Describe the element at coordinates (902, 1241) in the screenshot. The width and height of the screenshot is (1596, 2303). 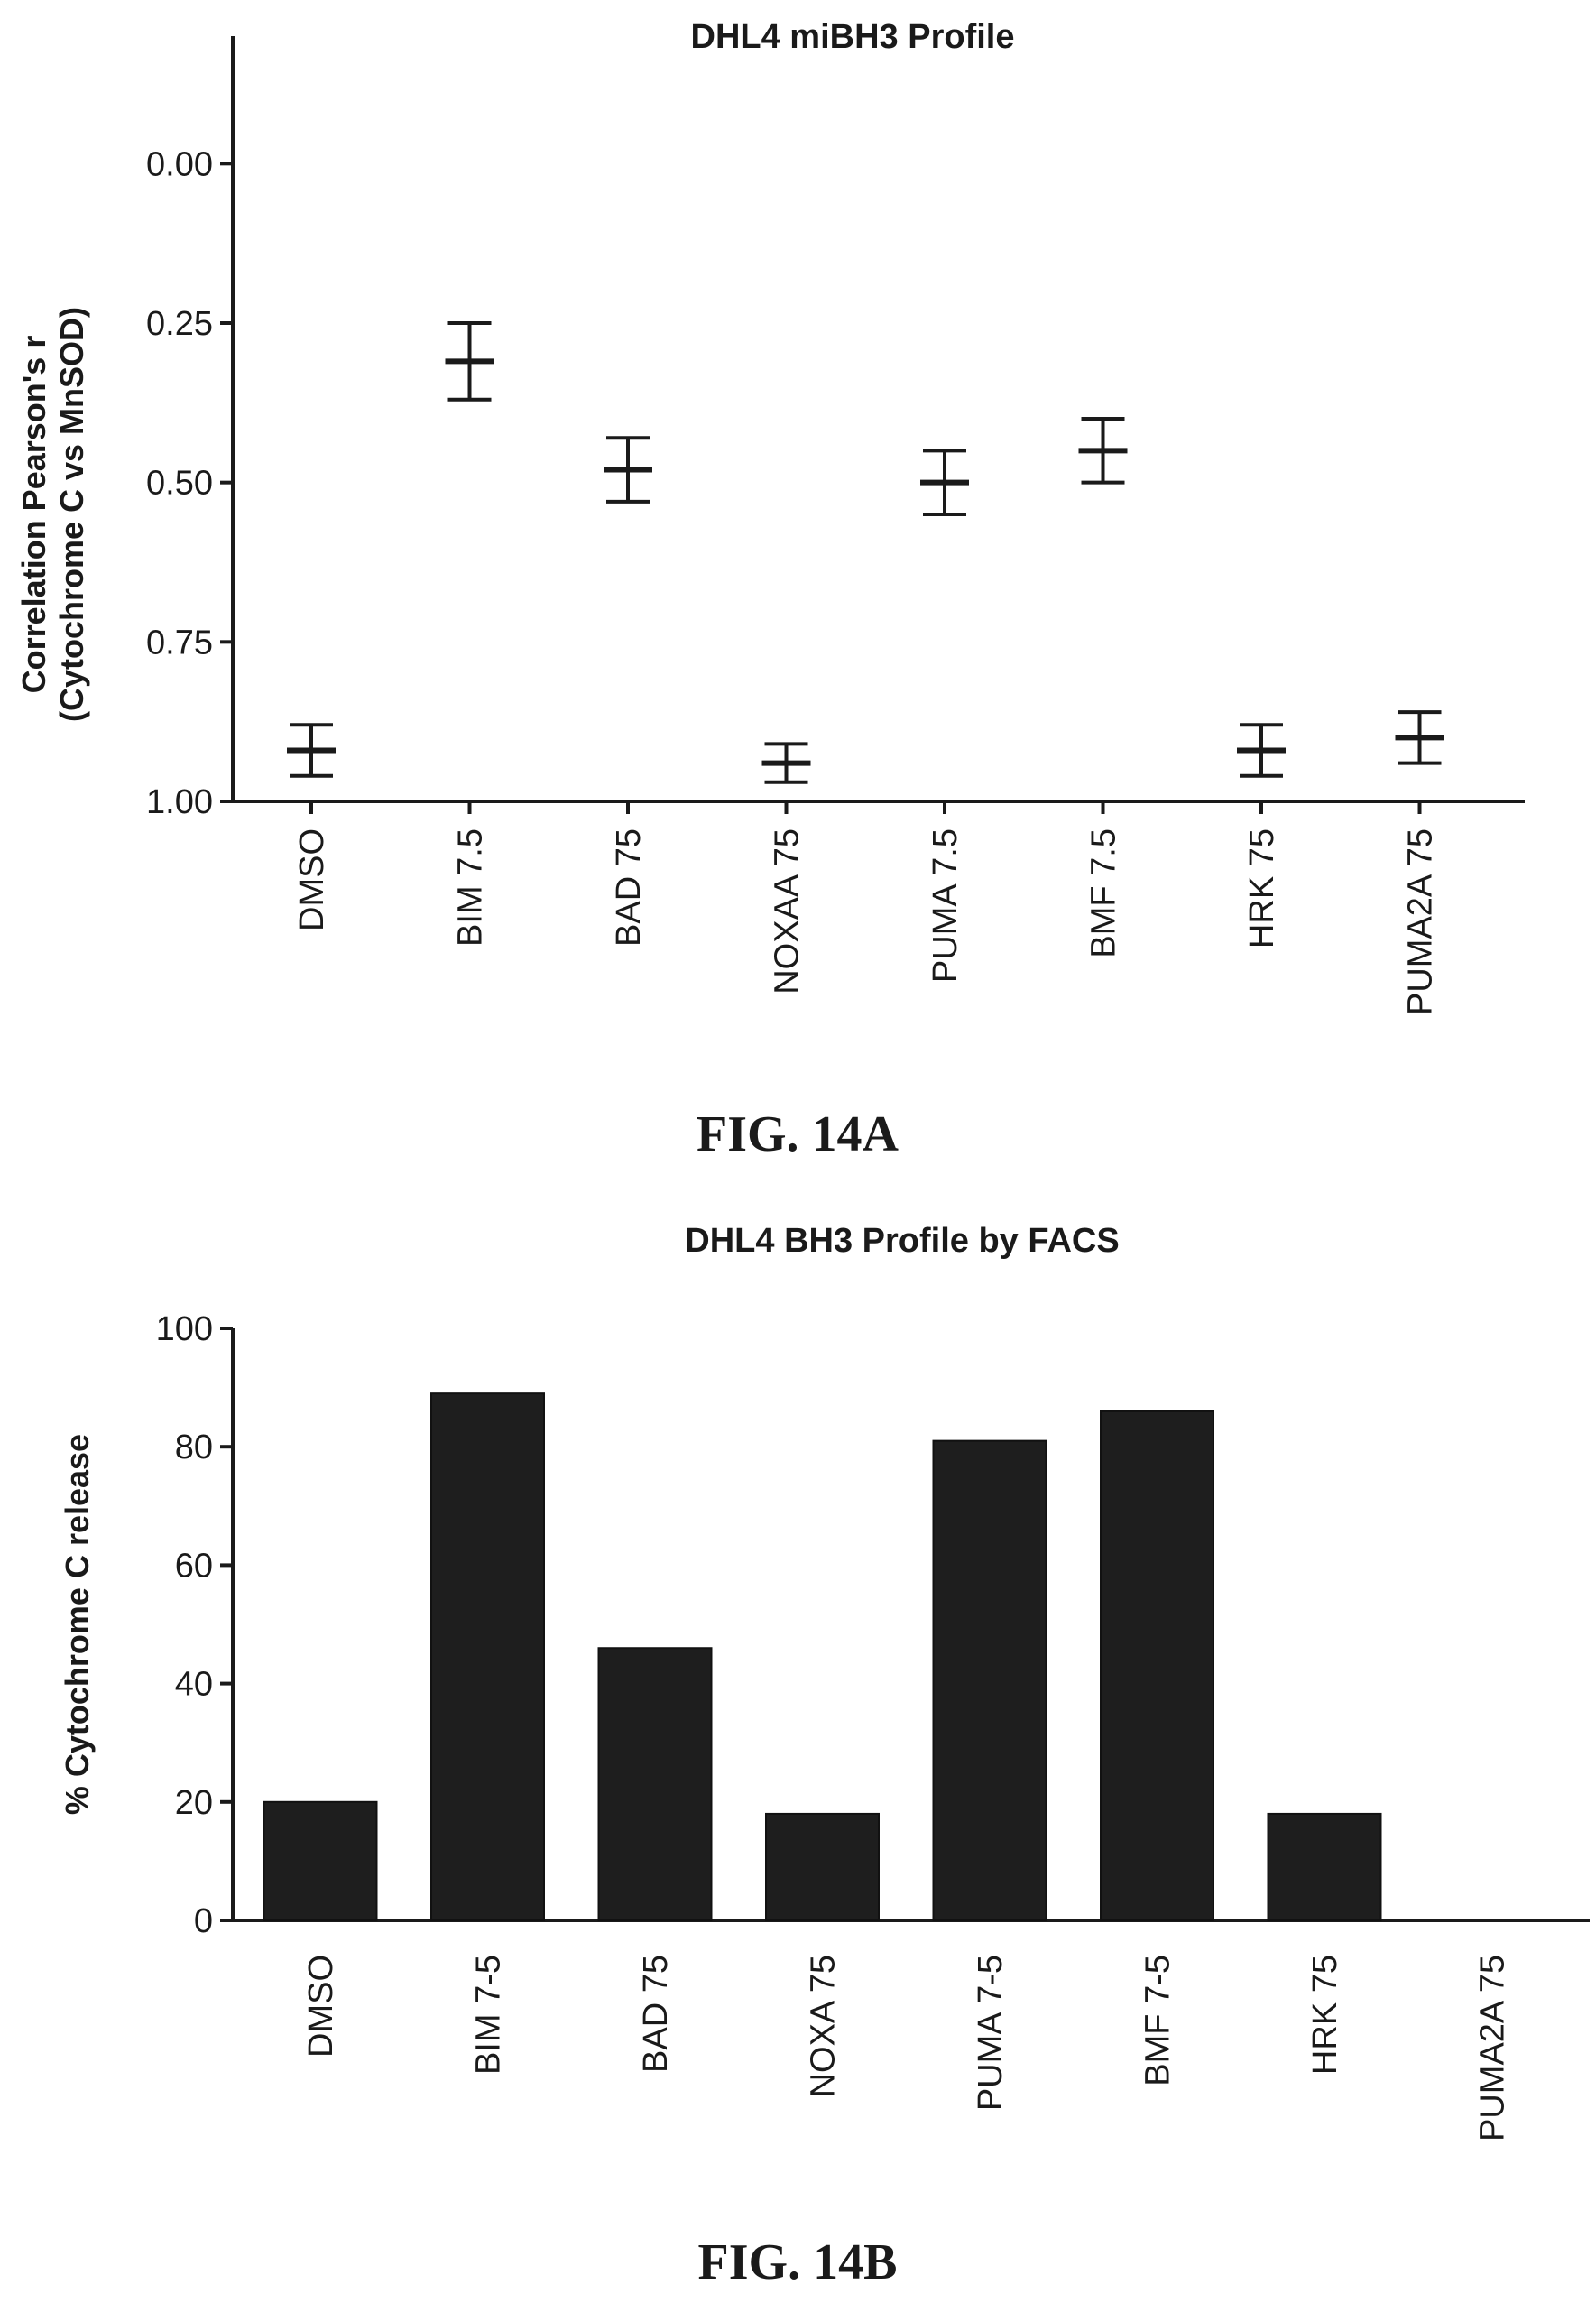
I see `chart-14b-title: DHL4 BH3 Profile by FACS` at that location.